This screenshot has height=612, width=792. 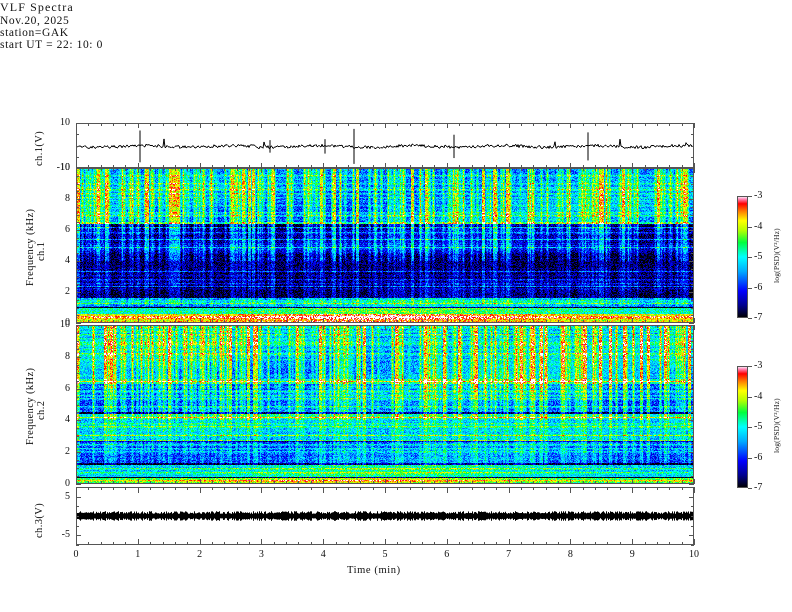 What do you see at coordinates (35, 21) in the screenshot?
I see `header-date: Nov.20, 2025` at bounding box center [35, 21].